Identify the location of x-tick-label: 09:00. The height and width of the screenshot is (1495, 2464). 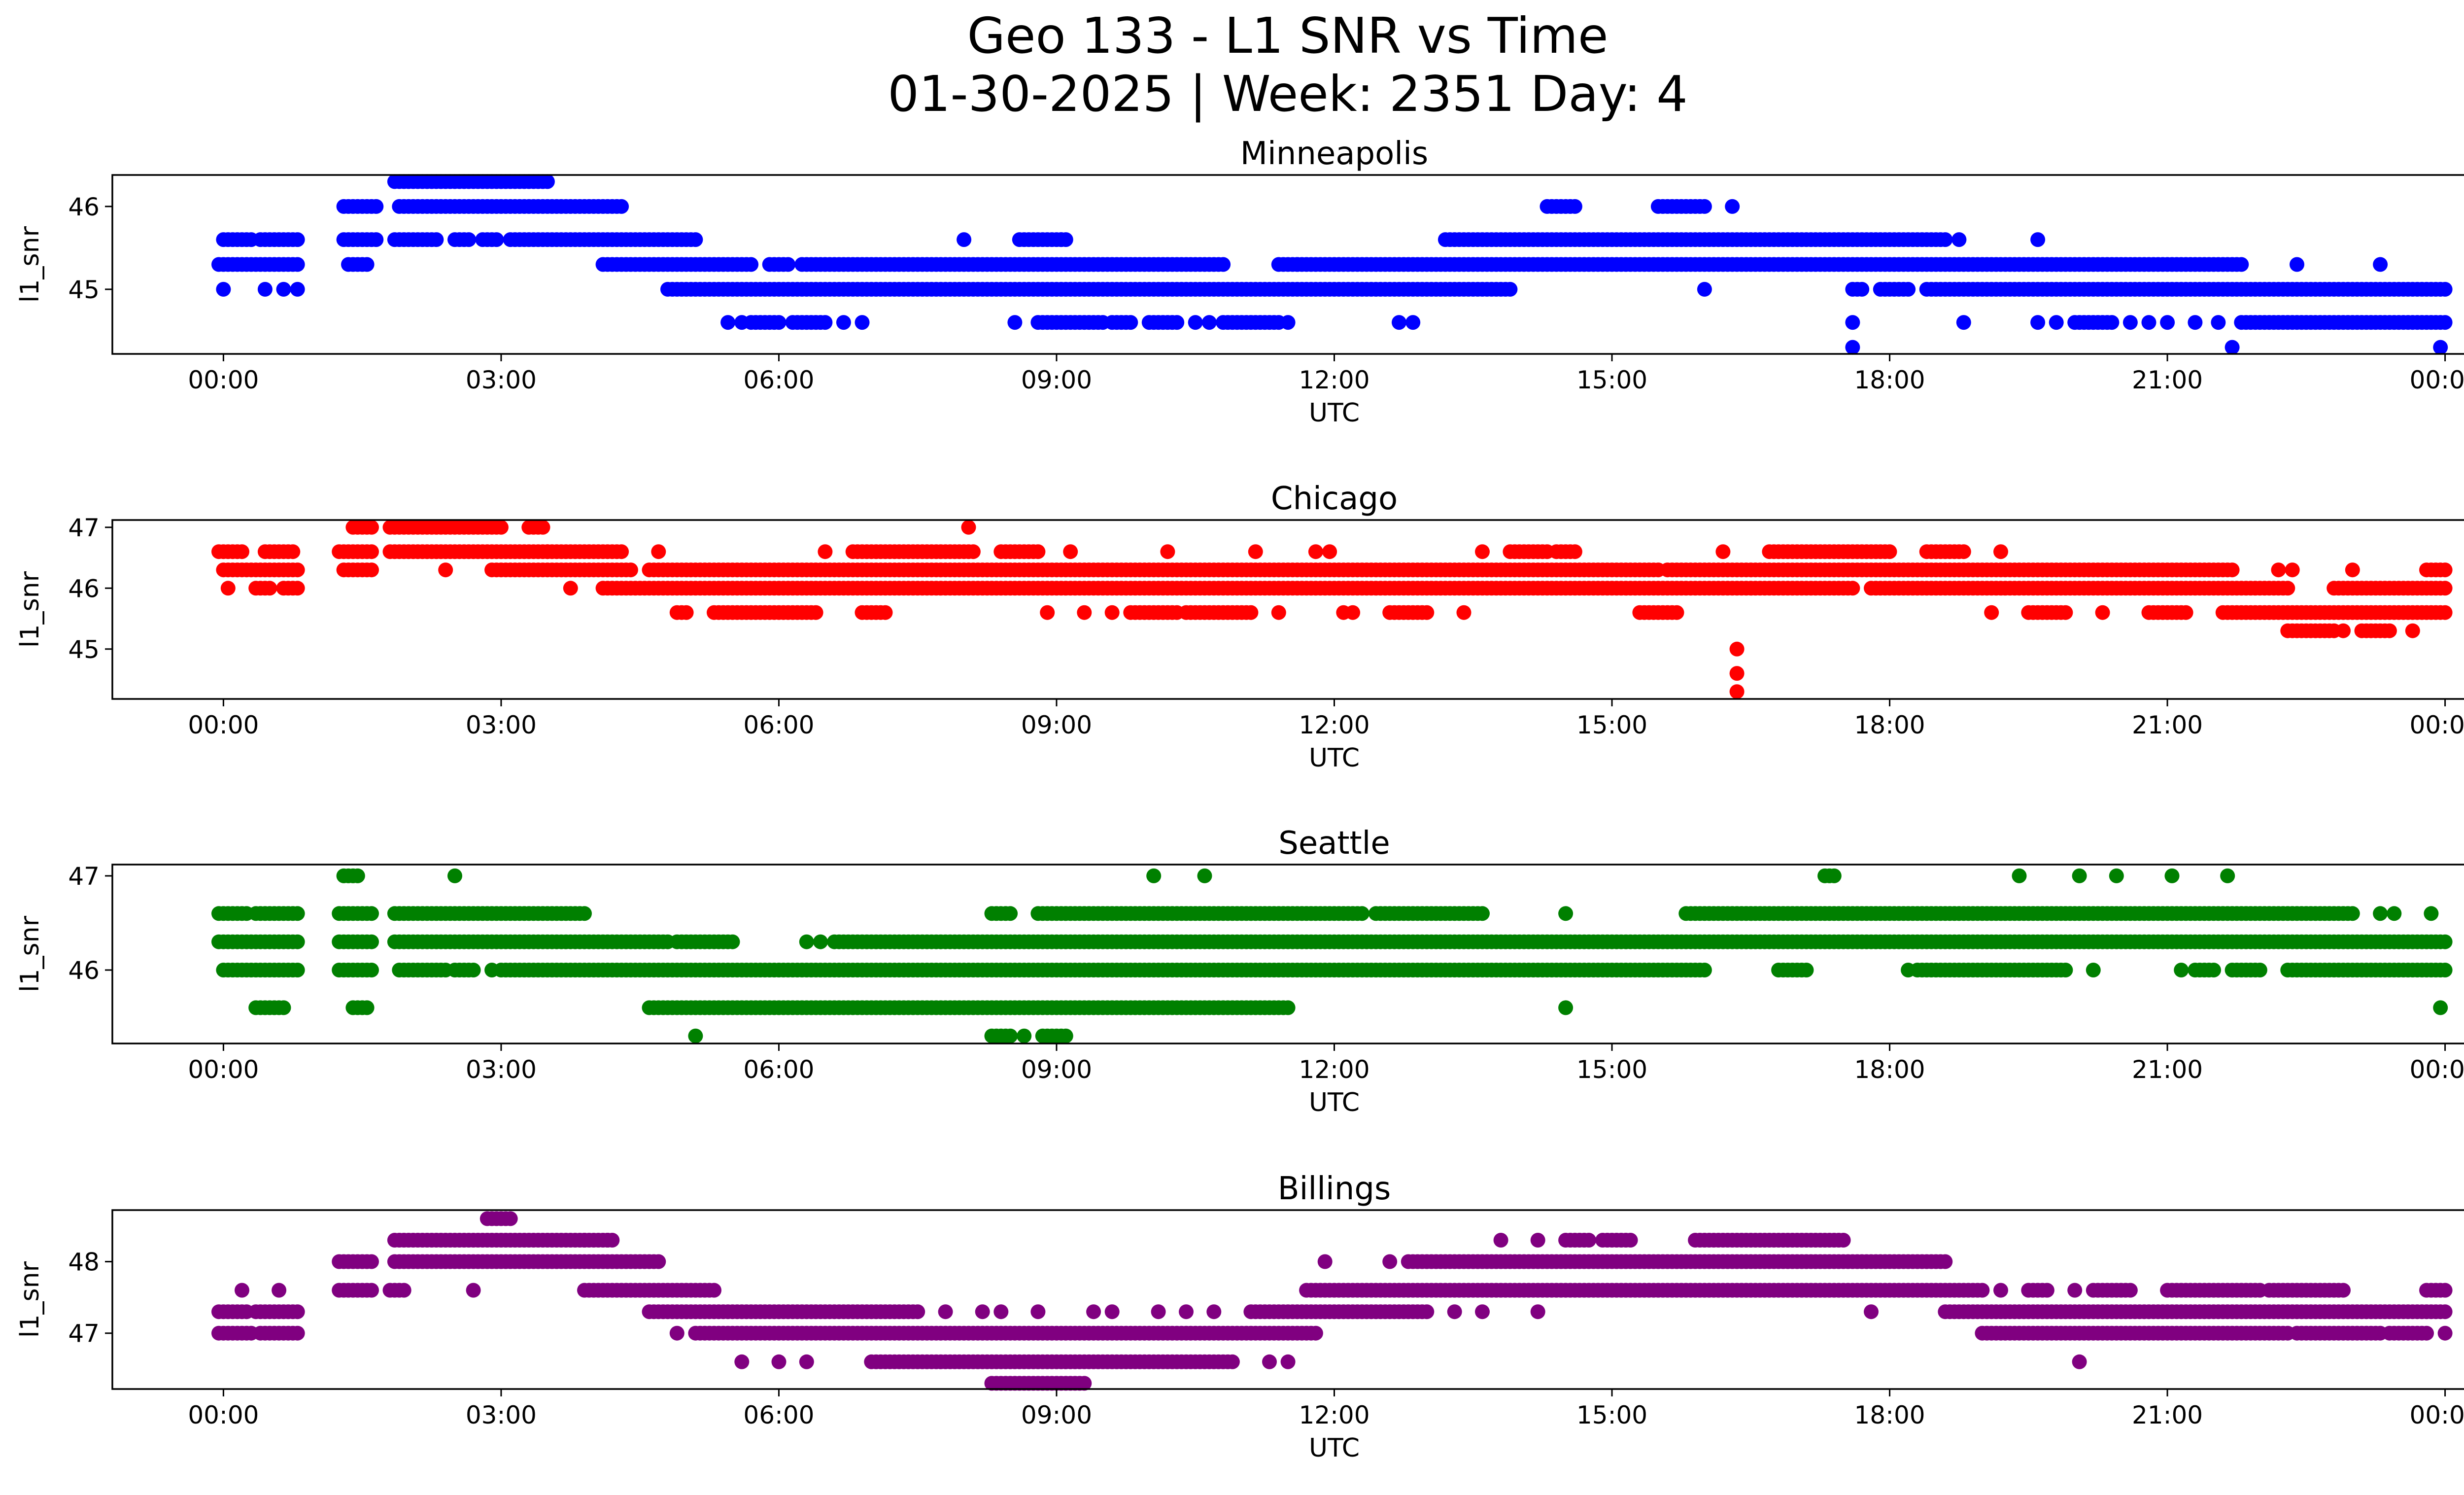
(1056, 1415).